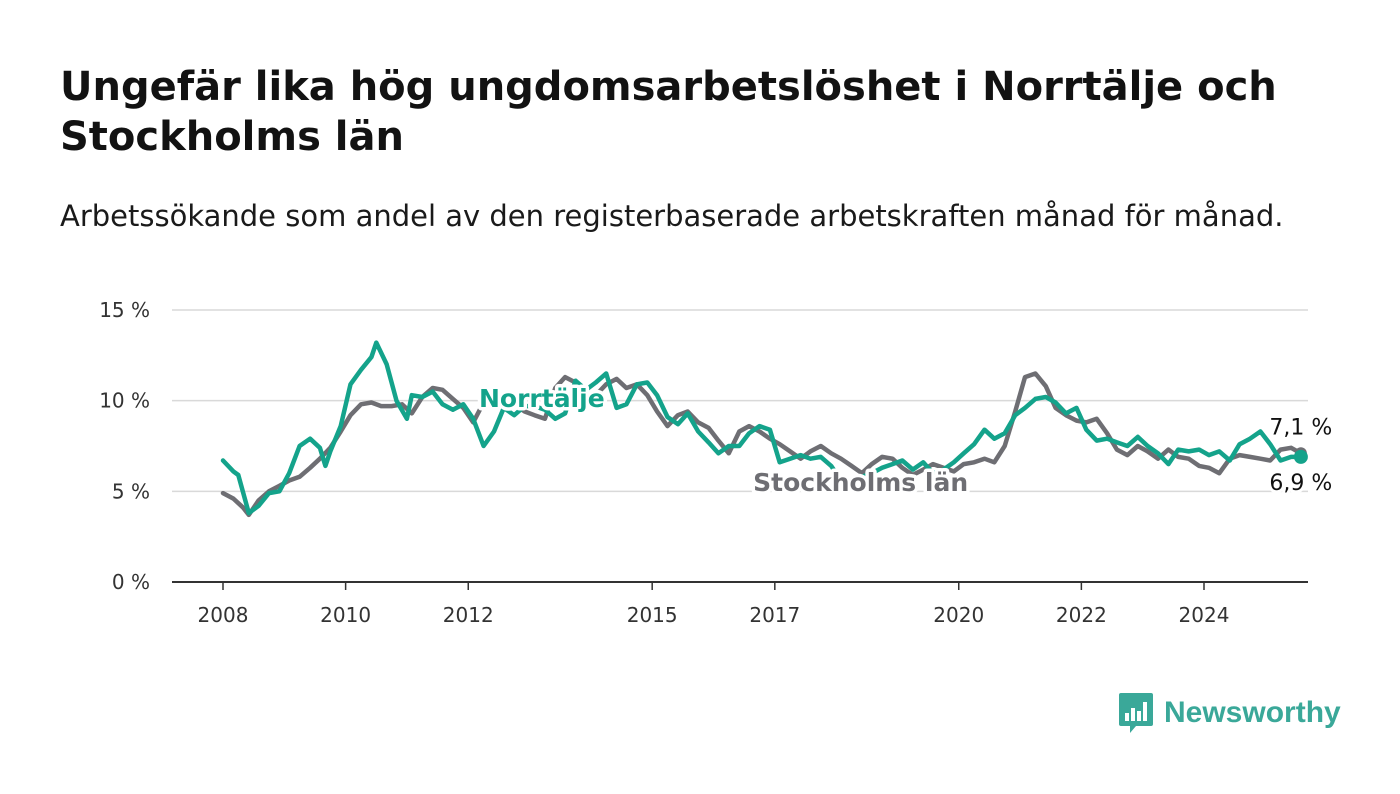  What do you see at coordinates (860, 482) in the screenshot?
I see `series-label-stockholms-lan: Stockholms län` at bounding box center [860, 482].